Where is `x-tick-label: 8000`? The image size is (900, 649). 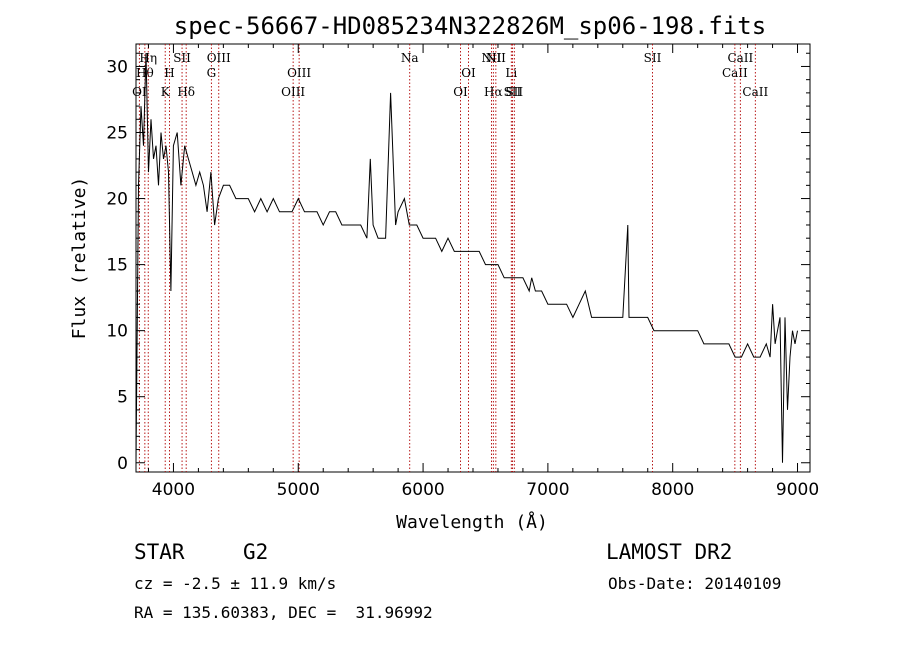 x-tick-label: 8000 is located at coordinates (672, 490).